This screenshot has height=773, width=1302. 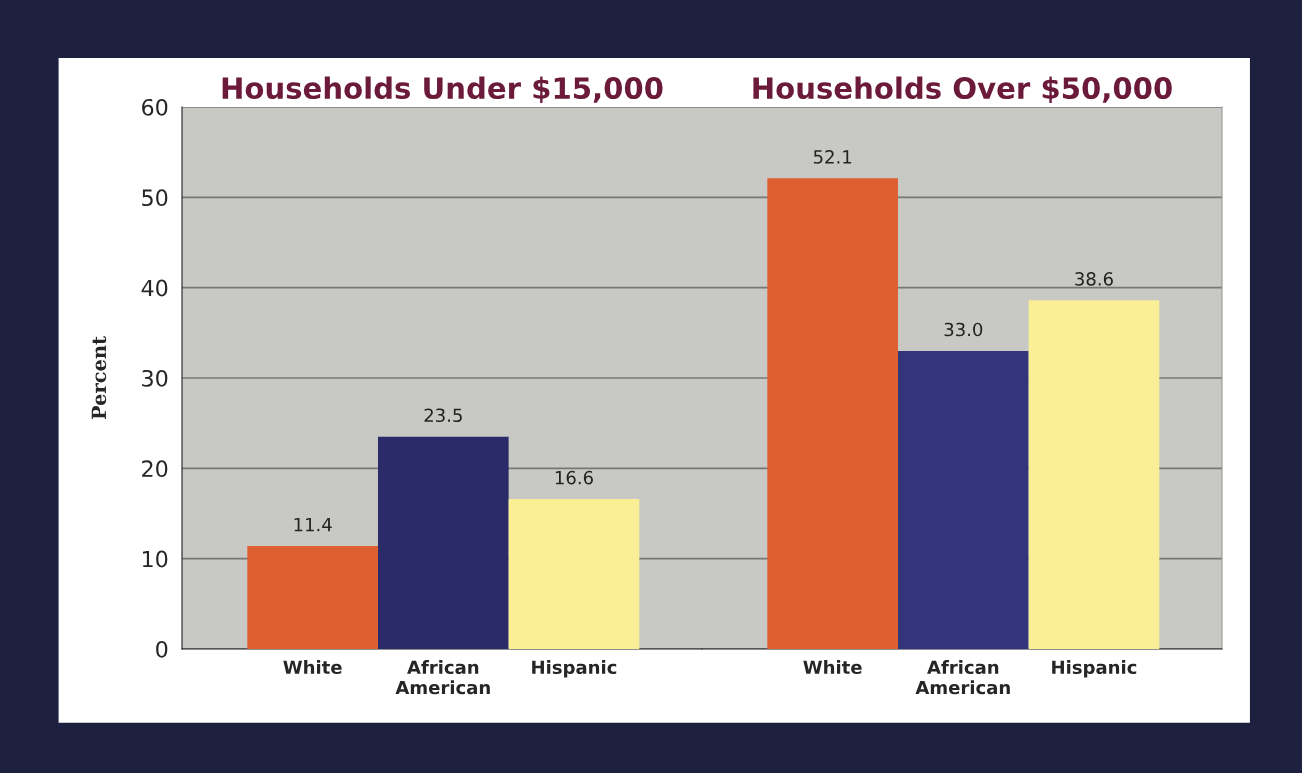 I want to click on y-tick-label: 40, so click(x=154, y=288).